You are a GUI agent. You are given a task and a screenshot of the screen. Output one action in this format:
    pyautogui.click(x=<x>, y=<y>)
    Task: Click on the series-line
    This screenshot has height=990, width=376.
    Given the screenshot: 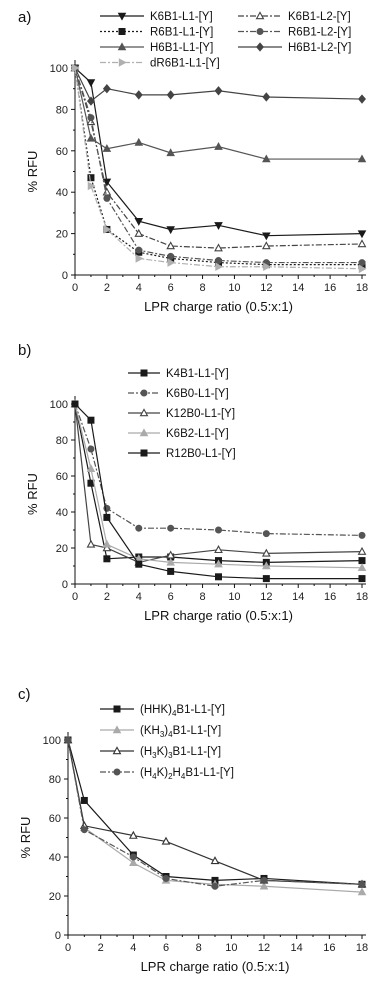 What is the action you would take?
    pyautogui.click(x=218, y=486)
    